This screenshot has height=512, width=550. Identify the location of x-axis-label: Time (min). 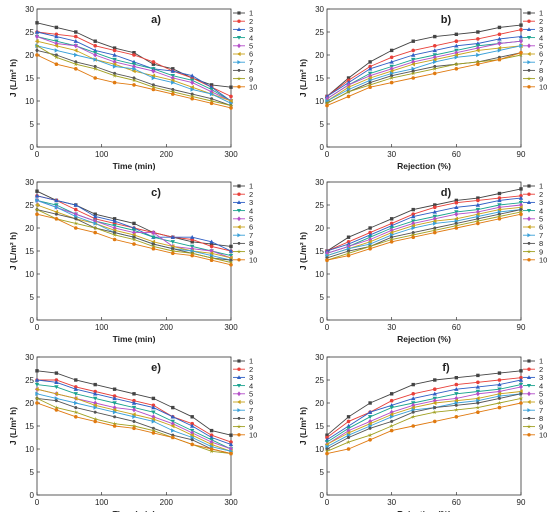
(134, 510).